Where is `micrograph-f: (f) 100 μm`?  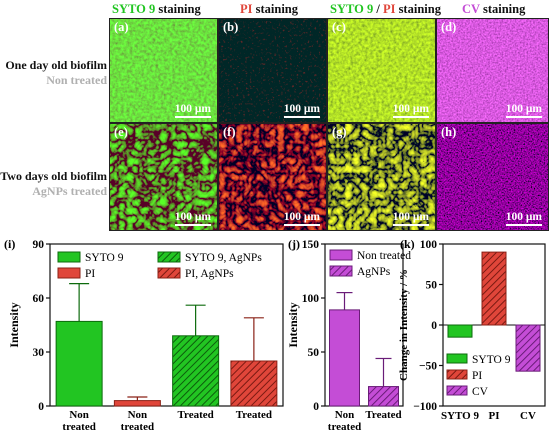
micrograph-f: (f) 100 μm is located at coordinates (272, 177).